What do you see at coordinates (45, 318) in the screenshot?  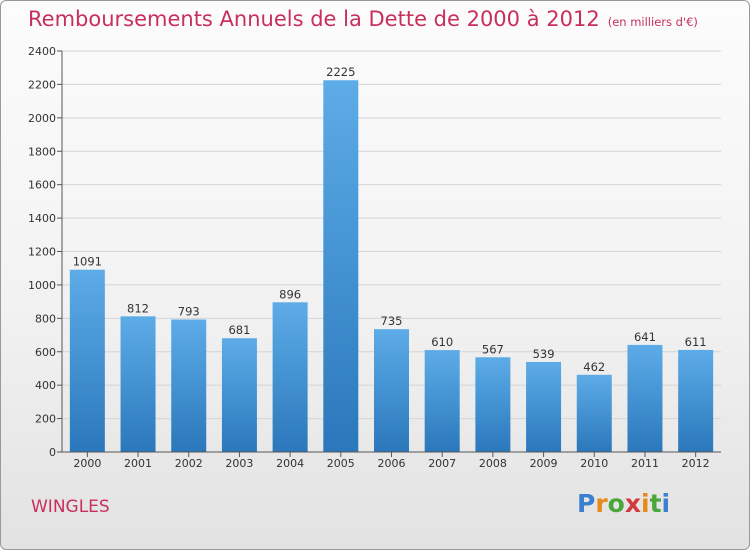 I see `y-tick-label: 800` at bounding box center [45, 318].